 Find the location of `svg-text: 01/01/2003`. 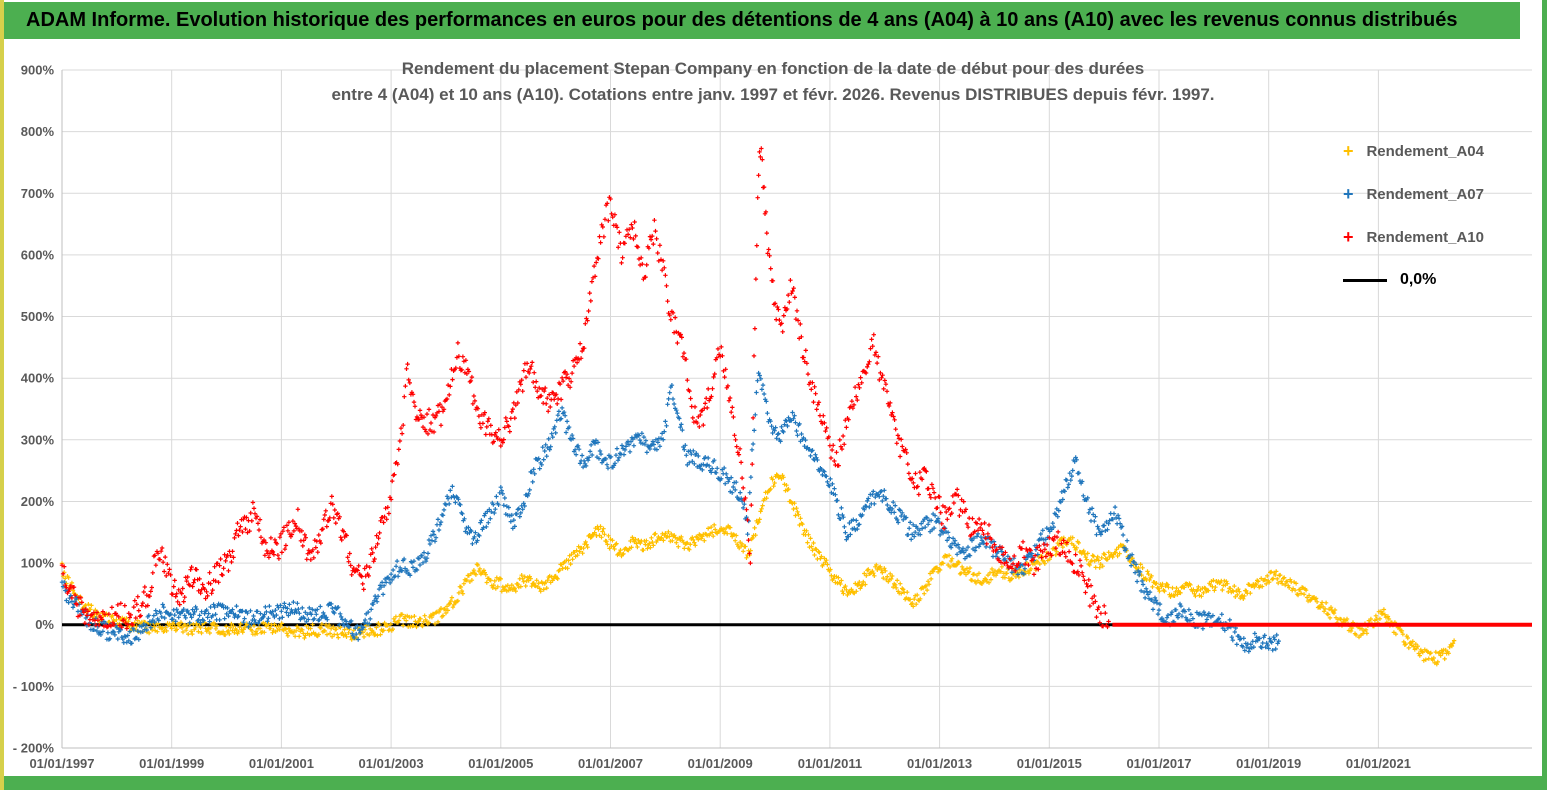

svg-text: 01/01/2003 is located at coordinates (391, 763).